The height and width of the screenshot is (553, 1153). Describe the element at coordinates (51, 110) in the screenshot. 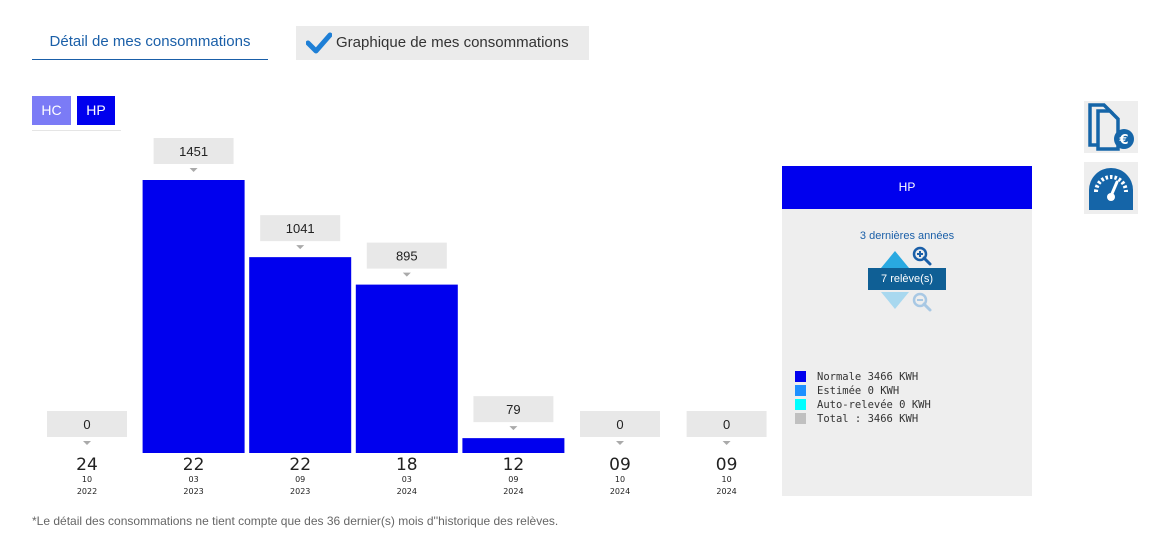

I see `toggle-hc: HC` at that location.